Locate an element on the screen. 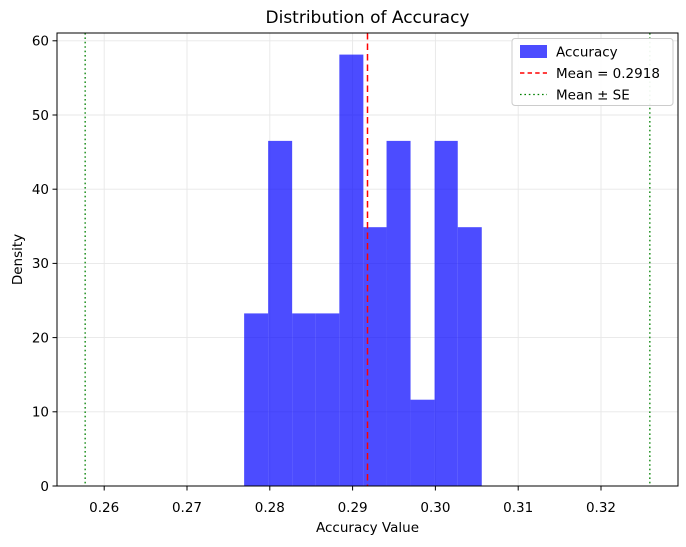  legend-item-label: Accuracy is located at coordinates (587, 52).